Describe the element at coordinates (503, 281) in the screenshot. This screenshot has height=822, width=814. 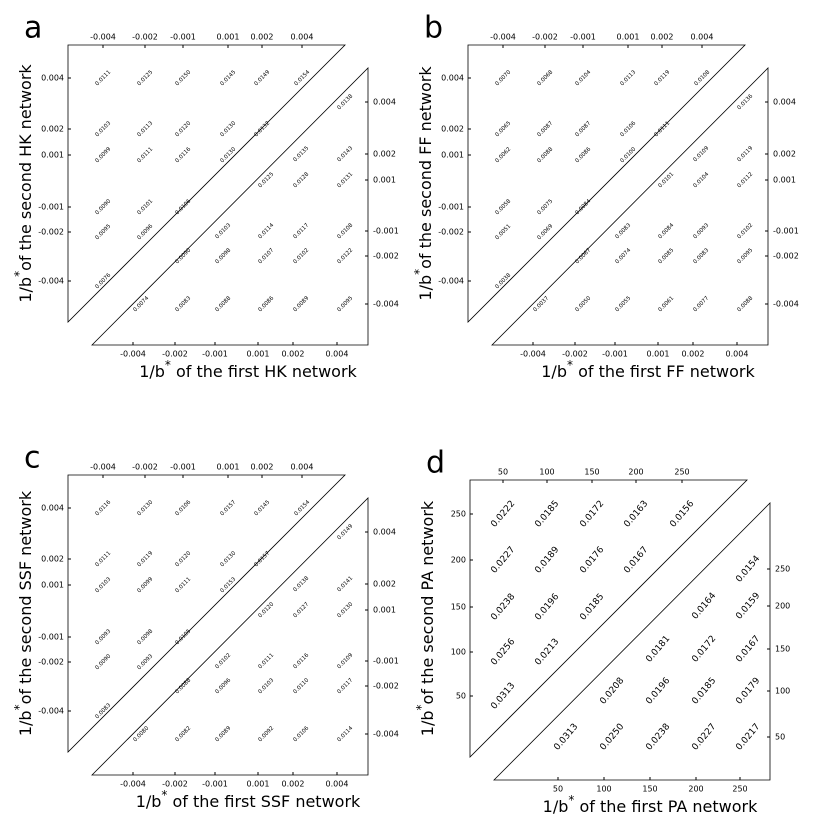
I see `upper-cell: 0.0038` at that location.